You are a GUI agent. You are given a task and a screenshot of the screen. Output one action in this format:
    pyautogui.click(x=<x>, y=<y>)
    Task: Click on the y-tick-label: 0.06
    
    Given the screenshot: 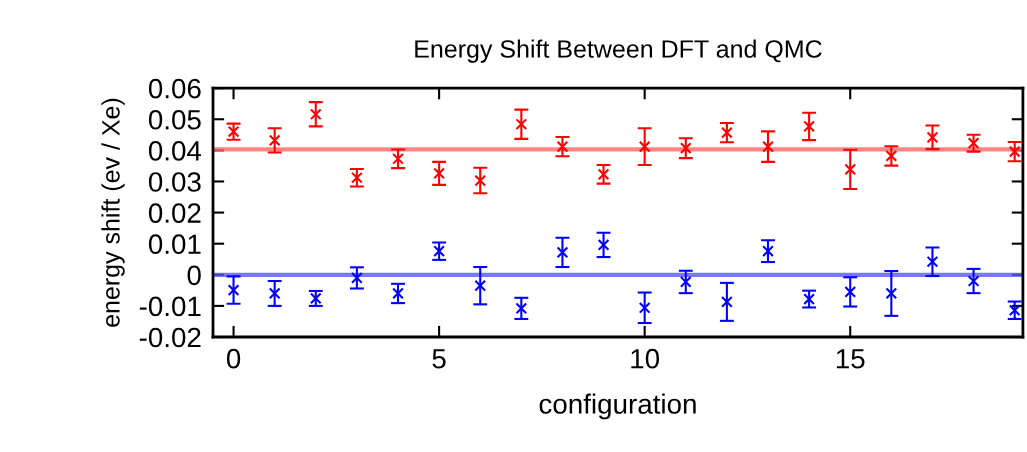 What is the action you would take?
    pyautogui.click(x=174, y=88)
    